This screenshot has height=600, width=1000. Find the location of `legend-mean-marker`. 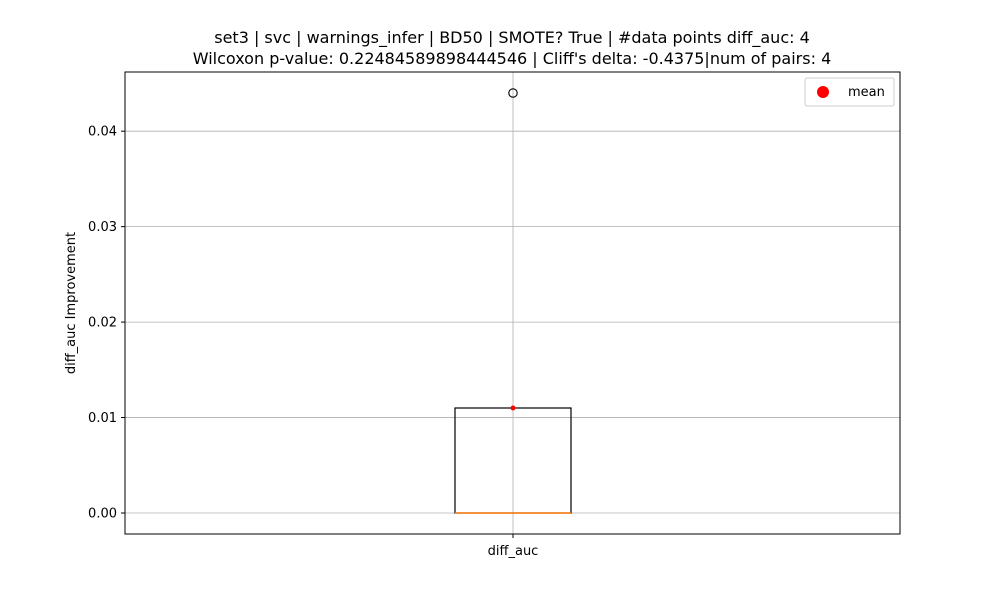

legend-mean-marker is located at coordinates (823, 92).